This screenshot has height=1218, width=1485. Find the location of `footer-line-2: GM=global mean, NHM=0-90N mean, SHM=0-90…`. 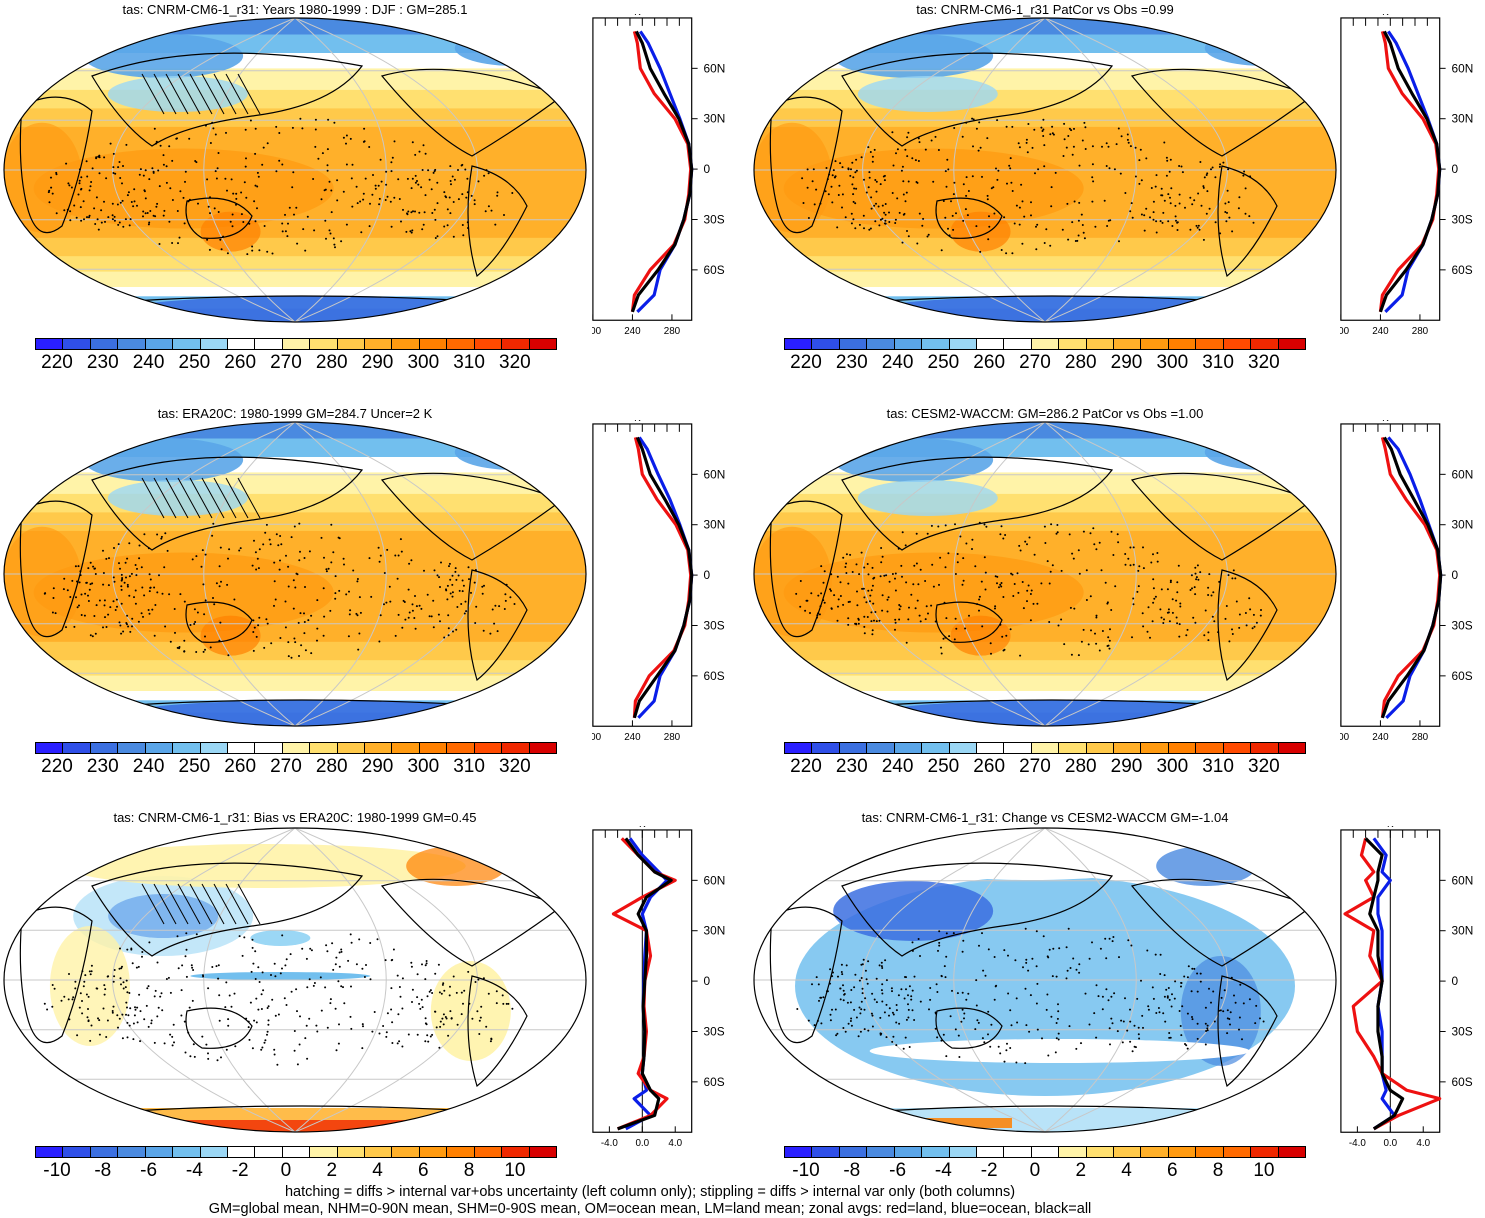

footer-line-2: GM=global mean, NHM=0-90N mean, SHM=0-90… is located at coordinates (650, 1209).